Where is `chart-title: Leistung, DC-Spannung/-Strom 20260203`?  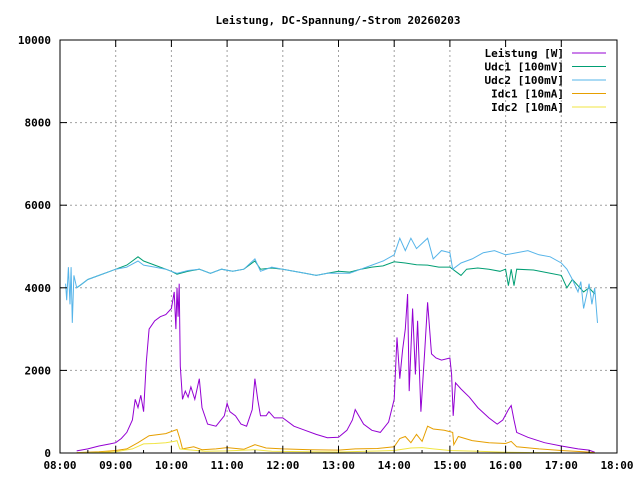
chart-title: Leistung, DC-Spannung/-Strom 20260203 is located at coordinates (337, 20).